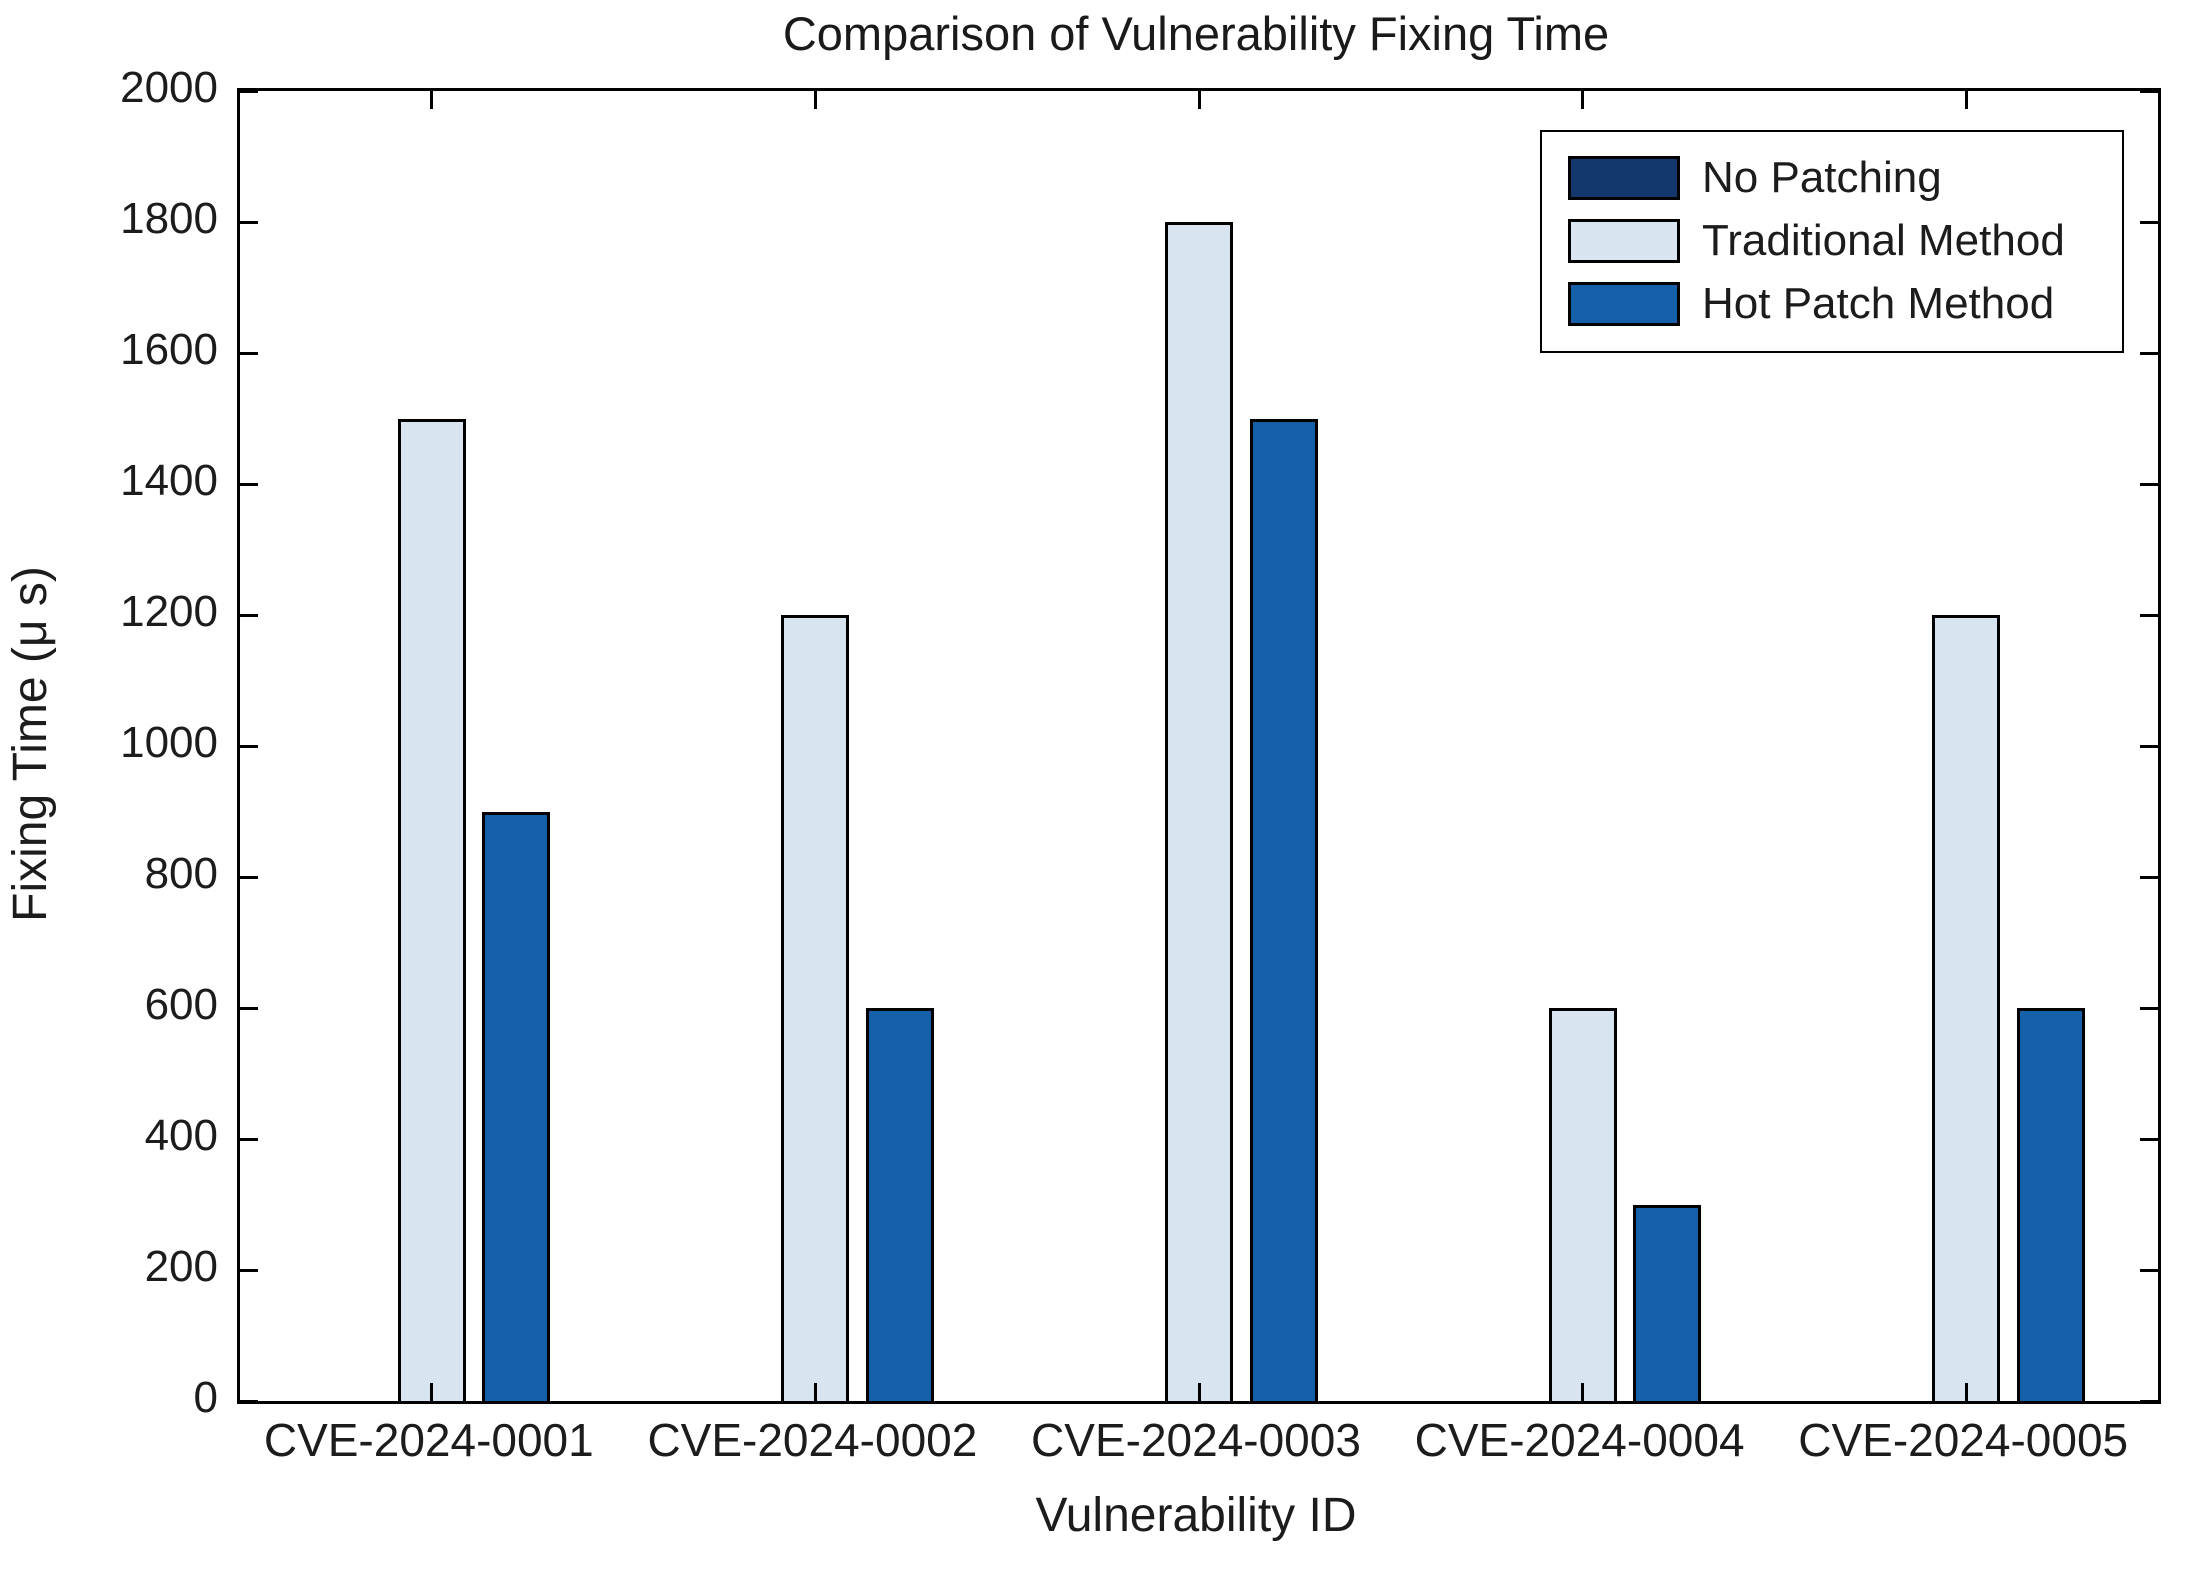  Describe the element at coordinates (181, 1135) in the screenshot. I see `y-tick-label: 400` at that location.